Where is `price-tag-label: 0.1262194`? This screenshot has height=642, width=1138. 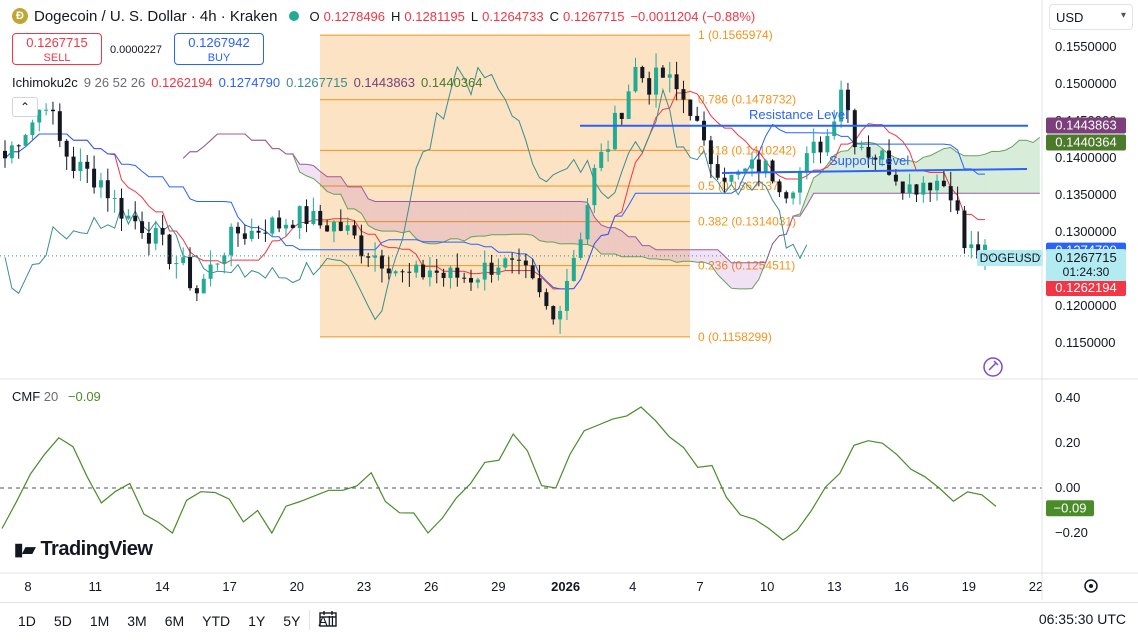
price-tag-label: 0.1262194 is located at coordinates (1085, 287).